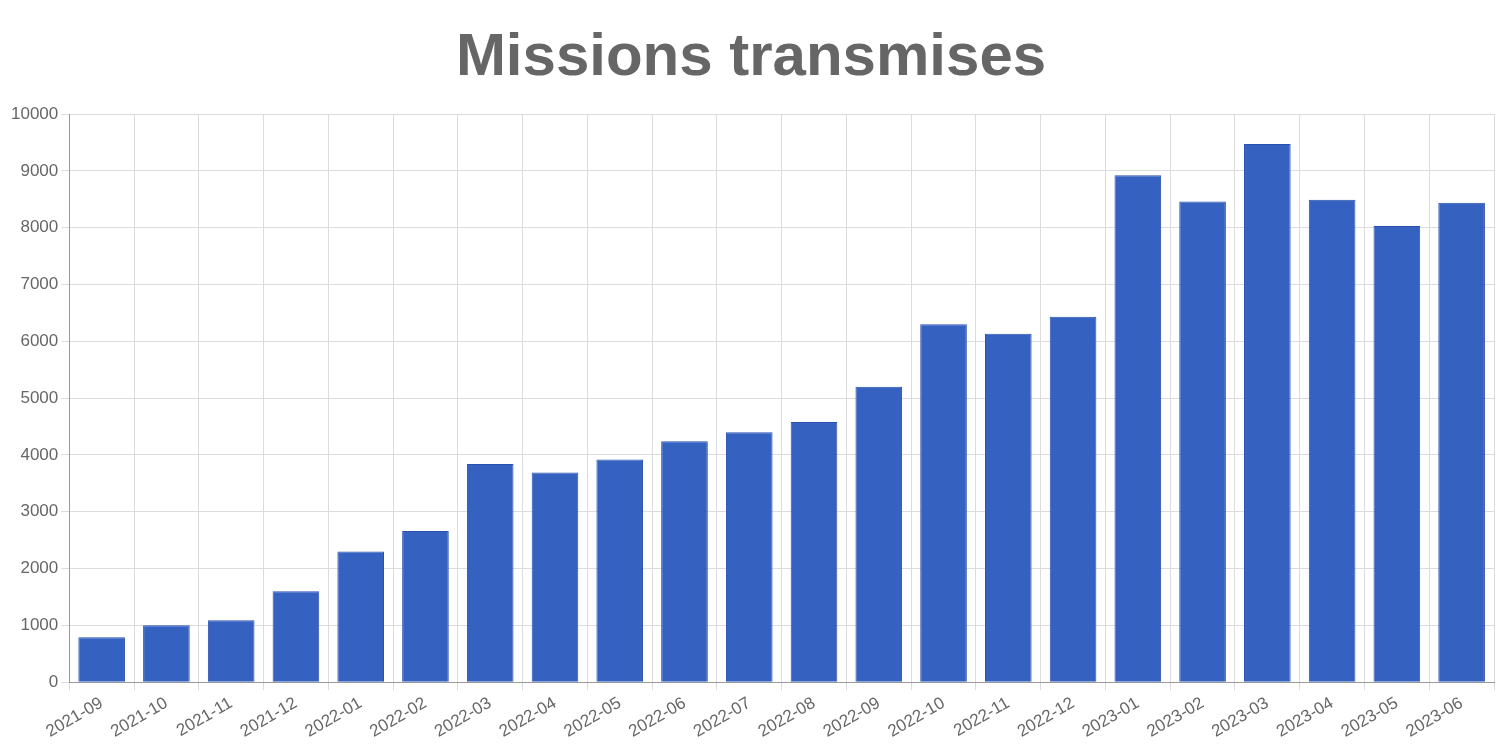 The height and width of the screenshot is (753, 1508). What do you see at coordinates (39, 227) in the screenshot?
I see `y-tick-label: 8000` at bounding box center [39, 227].